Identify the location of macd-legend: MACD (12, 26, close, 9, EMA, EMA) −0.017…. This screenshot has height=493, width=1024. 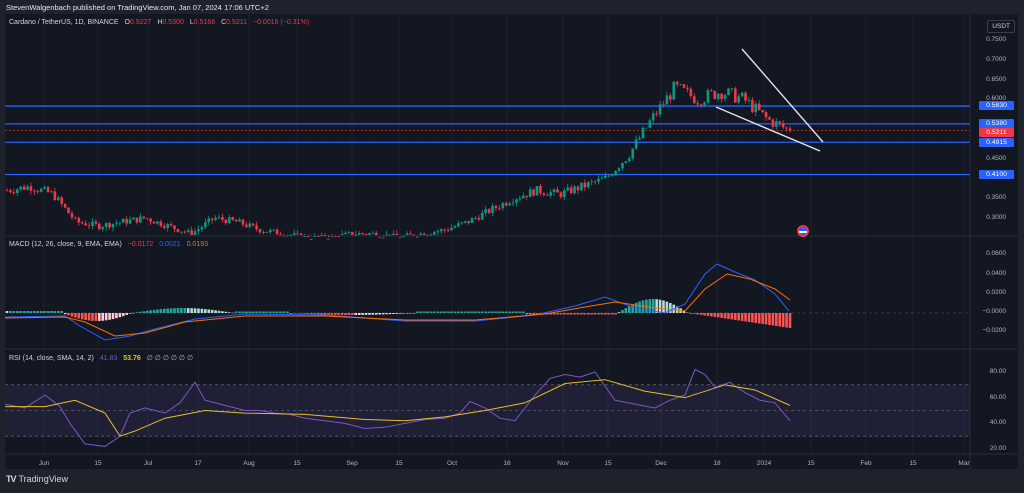
(109, 244).